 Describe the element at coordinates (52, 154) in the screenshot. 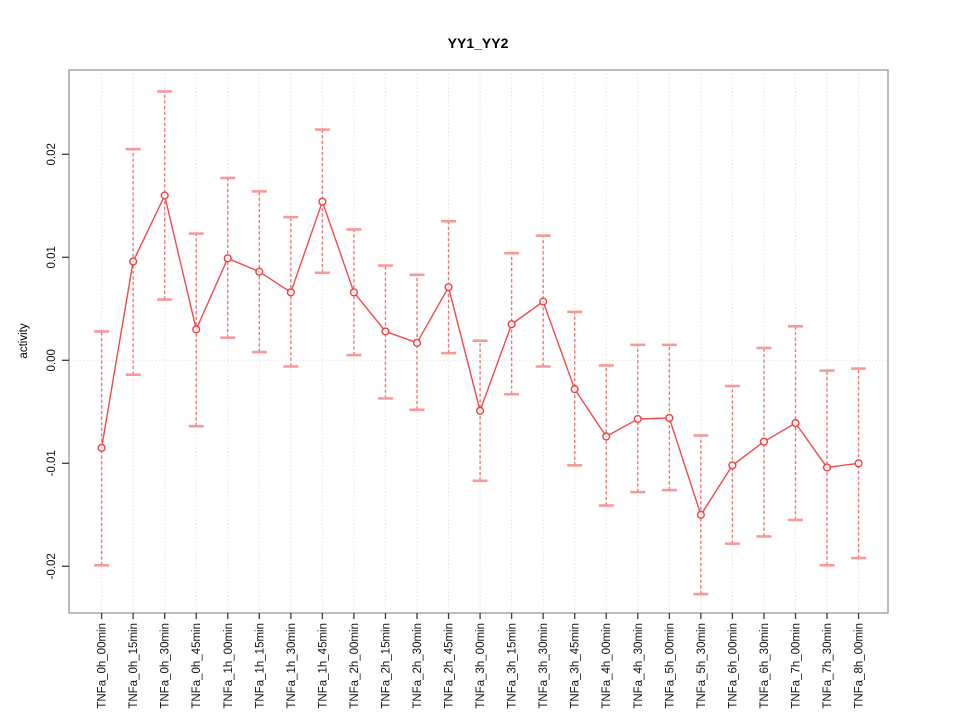

I see `y-tick-label: 0.02` at that location.